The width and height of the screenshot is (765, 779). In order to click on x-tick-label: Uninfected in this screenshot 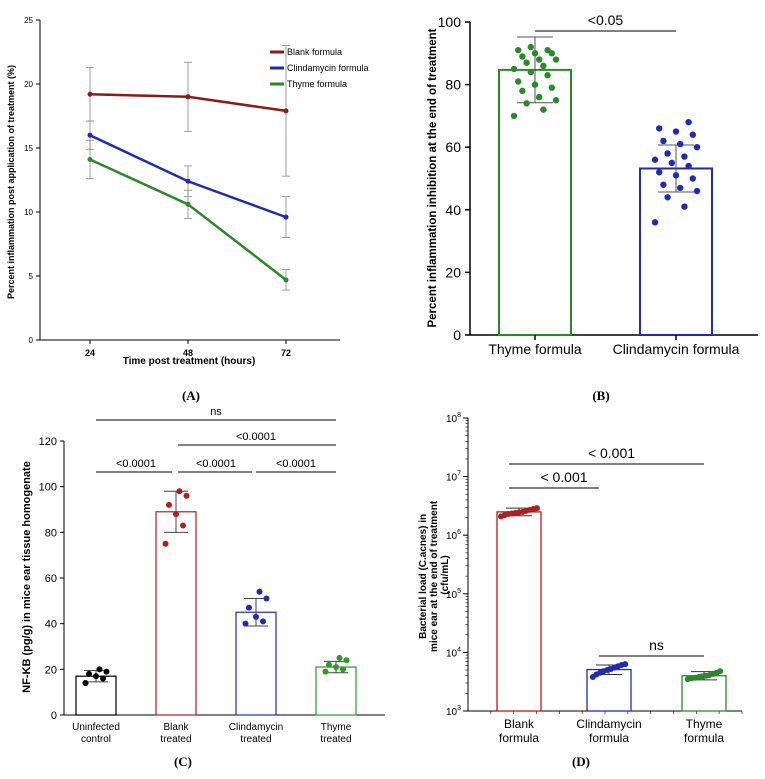, I will do `click(96, 727)`.